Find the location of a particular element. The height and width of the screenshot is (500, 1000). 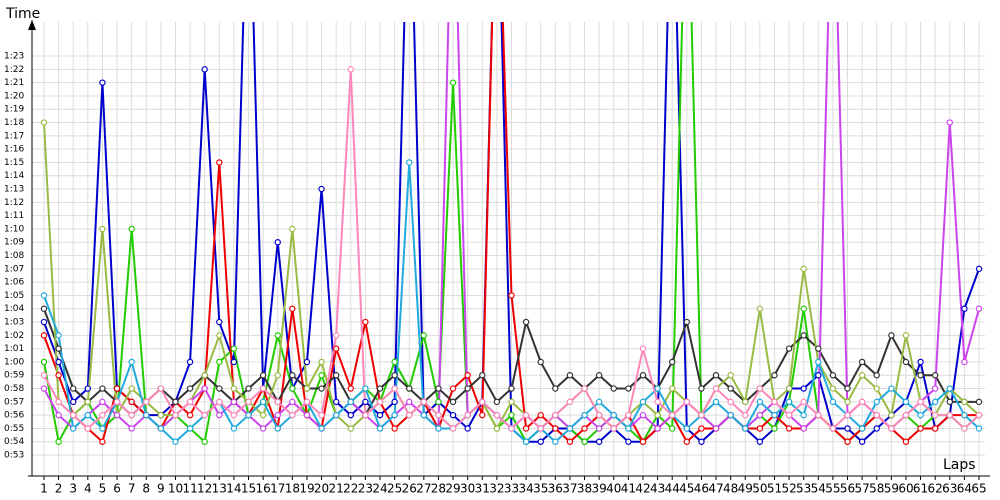

y-tick-label: 1:00 is located at coordinates (14, 362).